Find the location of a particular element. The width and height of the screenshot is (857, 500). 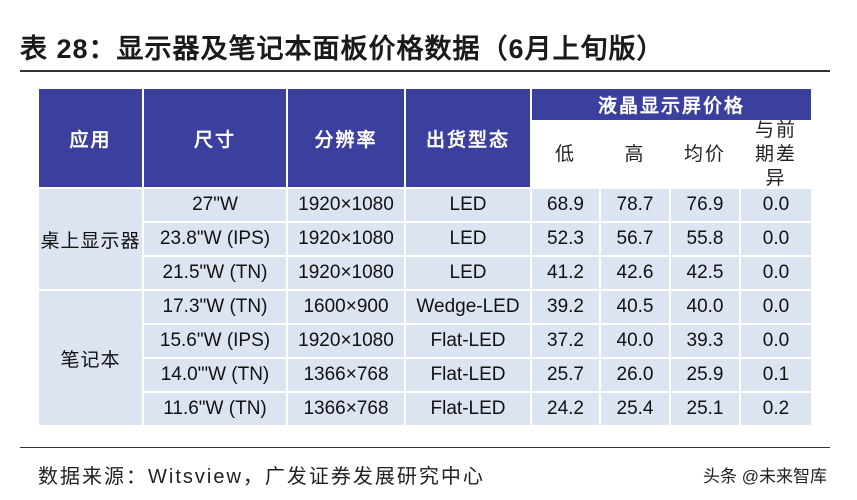

table-cell: 1600×900 is located at coordinates (346, 307).